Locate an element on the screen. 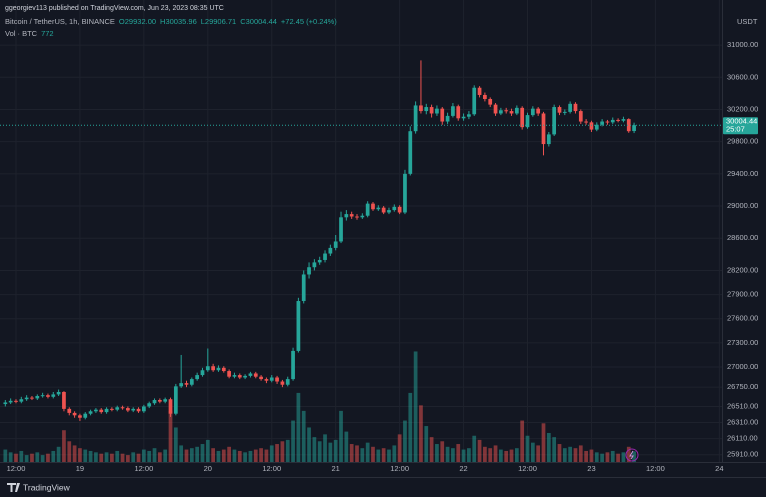  event-icon is located at coordinates (632, 455).